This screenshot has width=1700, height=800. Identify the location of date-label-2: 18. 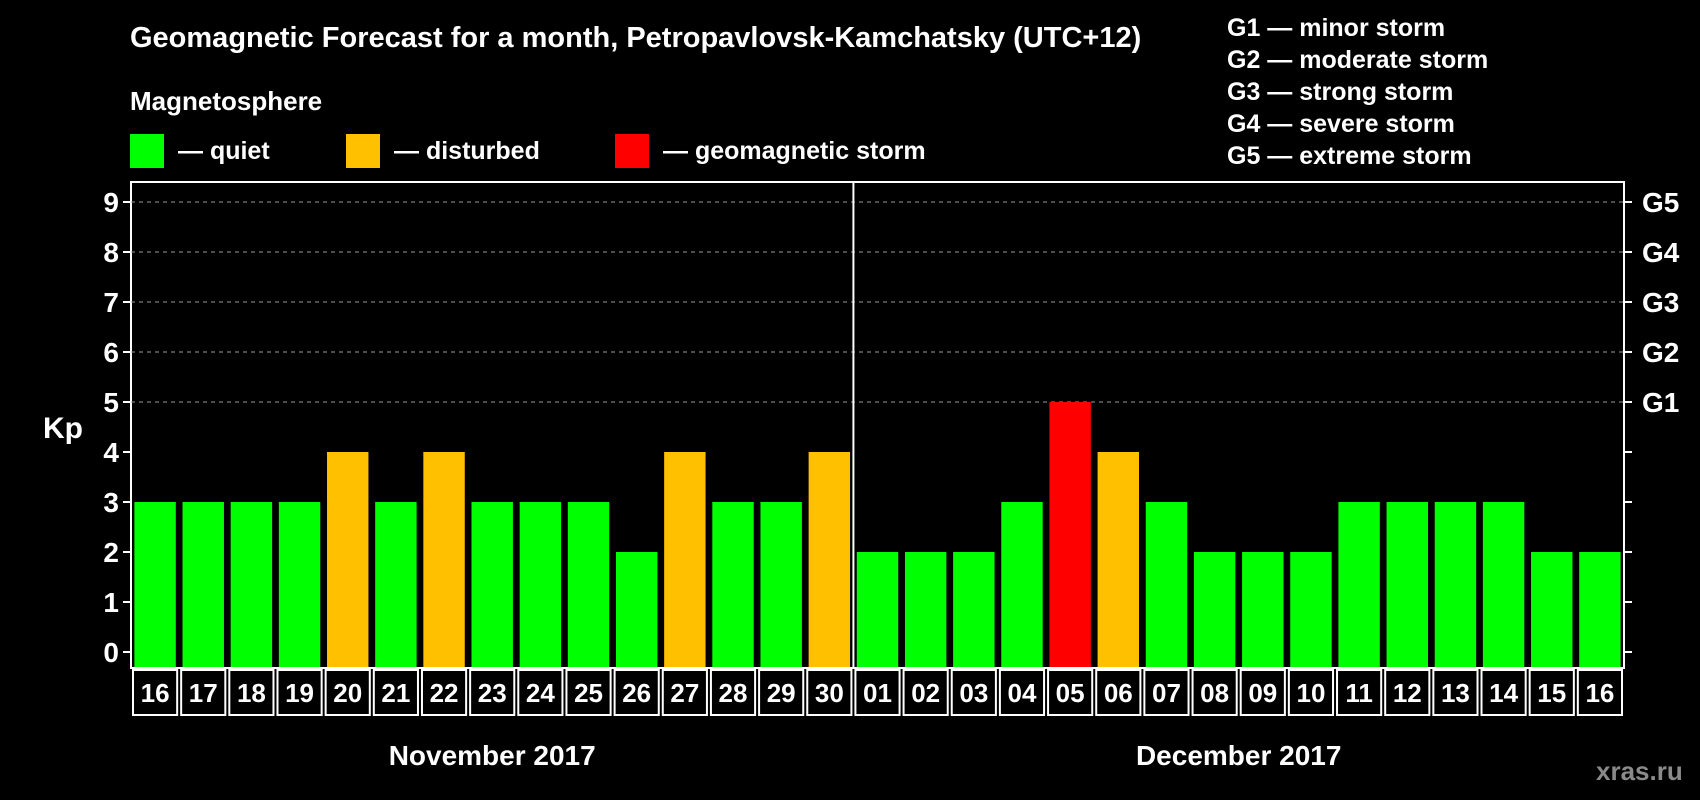
(251, 693).